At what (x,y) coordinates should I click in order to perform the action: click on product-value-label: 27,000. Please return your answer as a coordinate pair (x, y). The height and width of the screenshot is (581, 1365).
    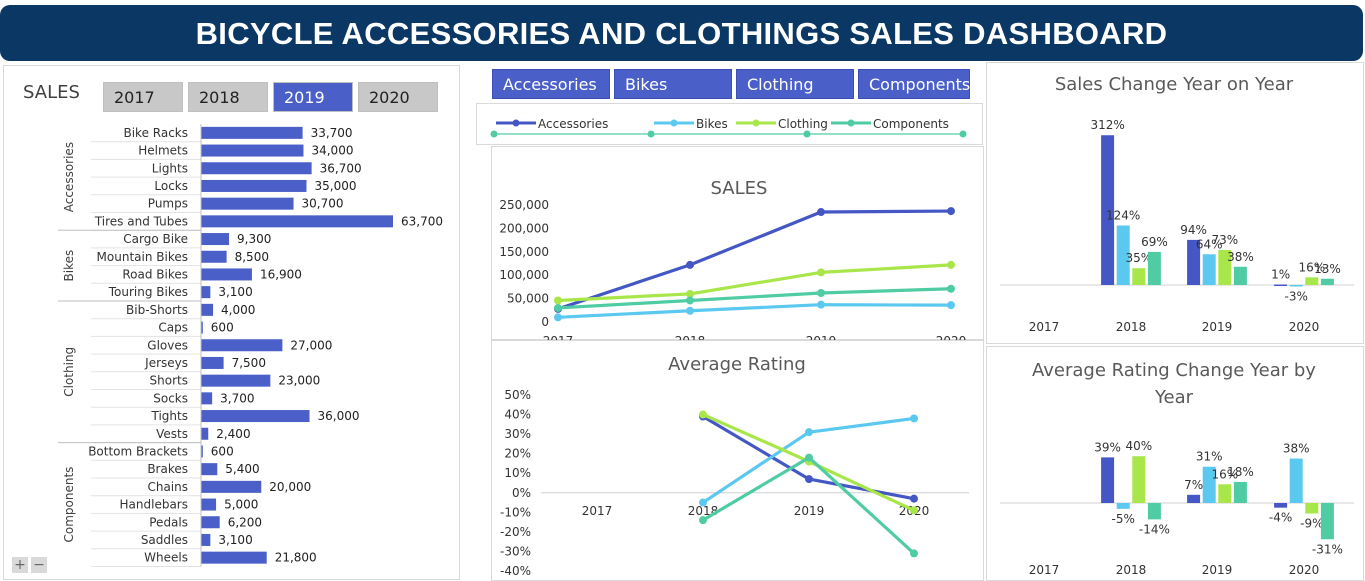
    Looking at the image, I should click on (311, 345).